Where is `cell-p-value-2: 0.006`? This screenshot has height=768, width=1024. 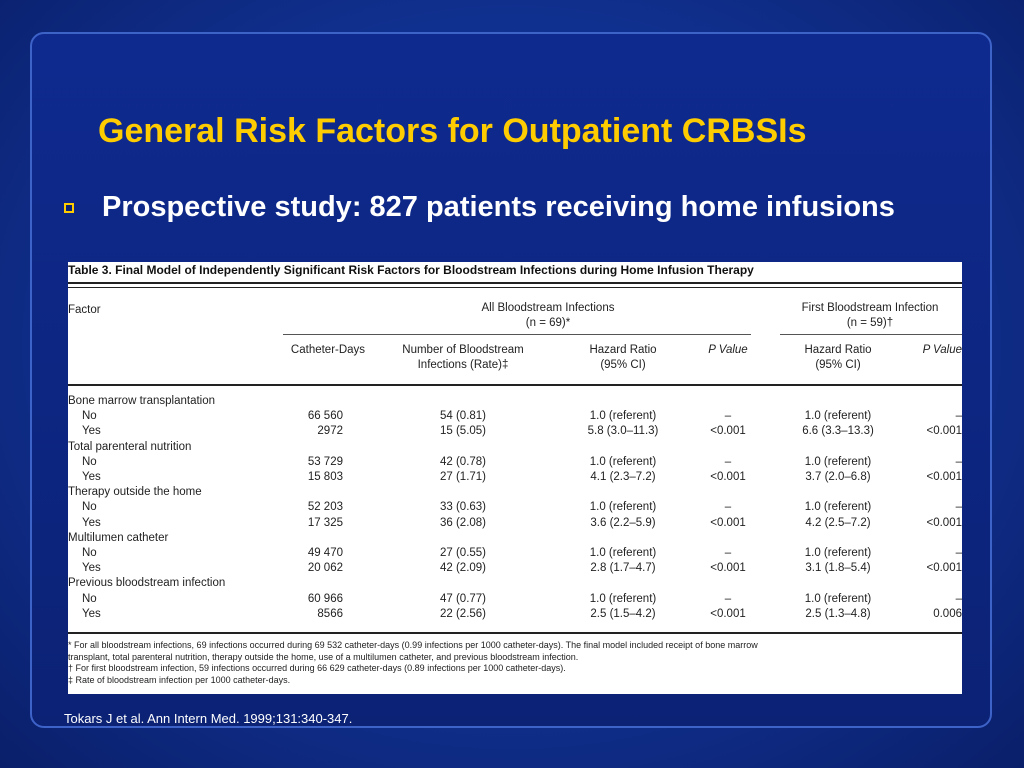 cell-p-value-2: 0.006 is located at coordinates (947, 613).